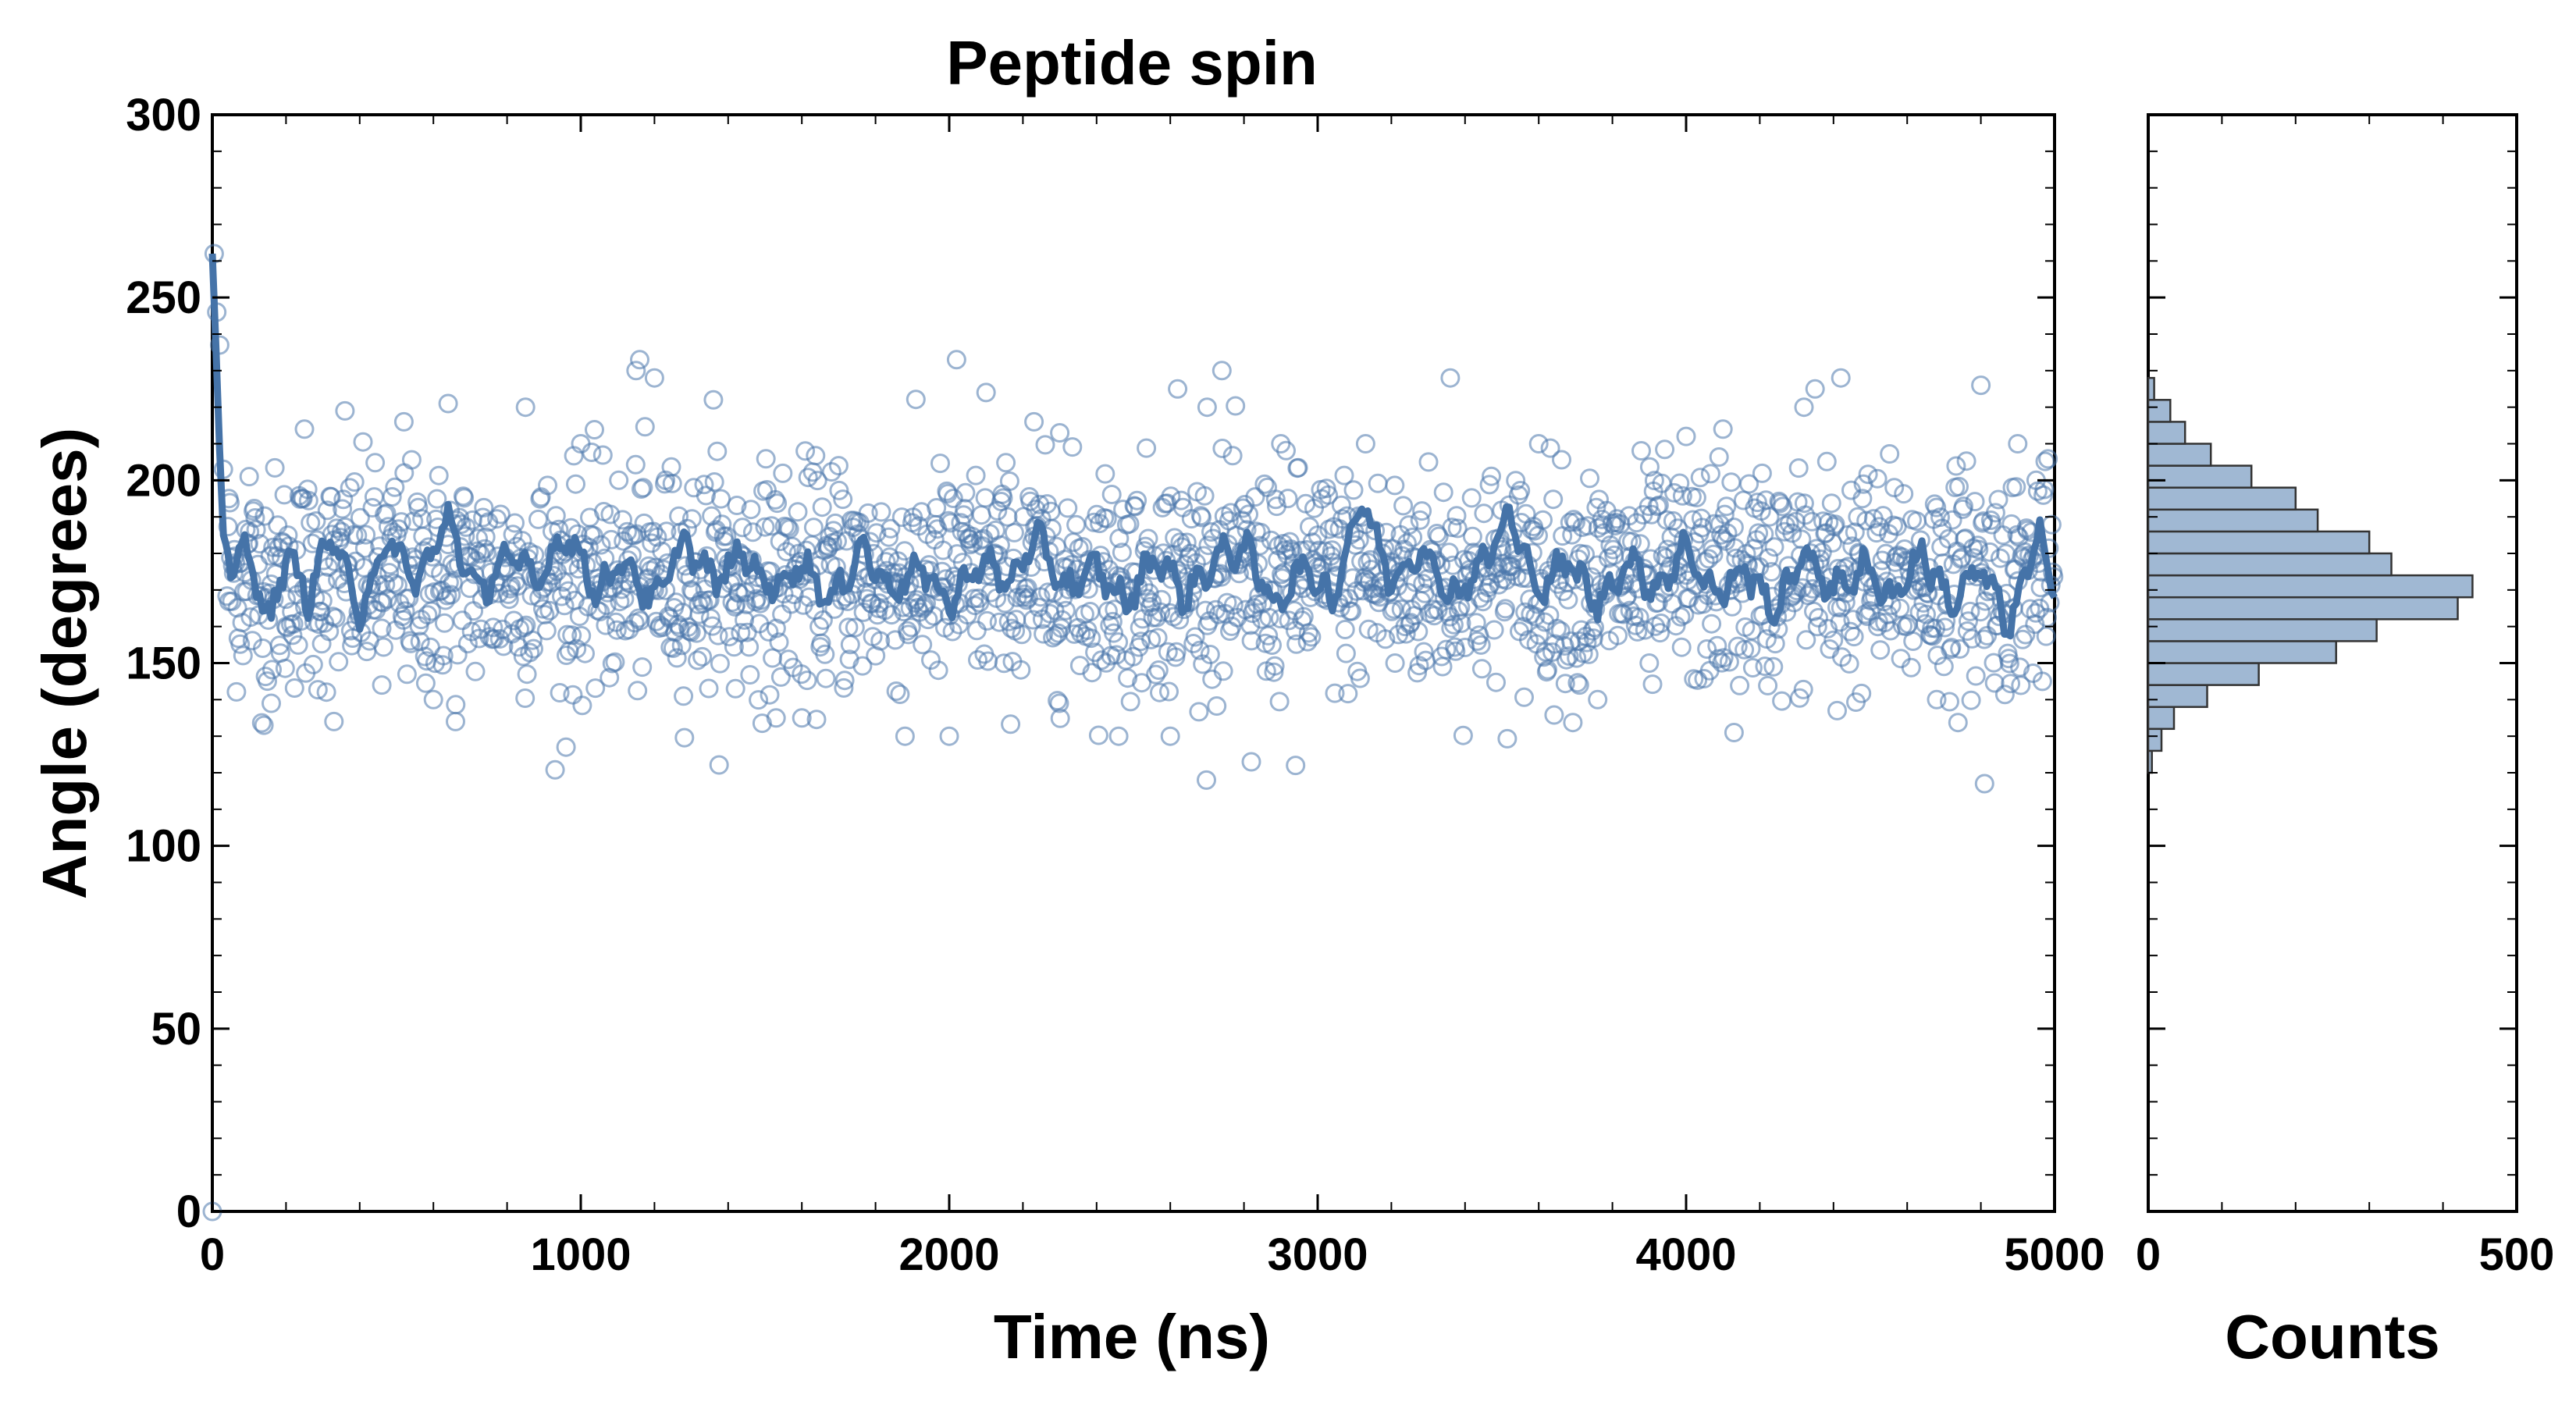  What do you see at coordinates (64, 664) in the screenshot?
I see `y-axis-label: Angle (degrees)` at bounding box center [64, 664].